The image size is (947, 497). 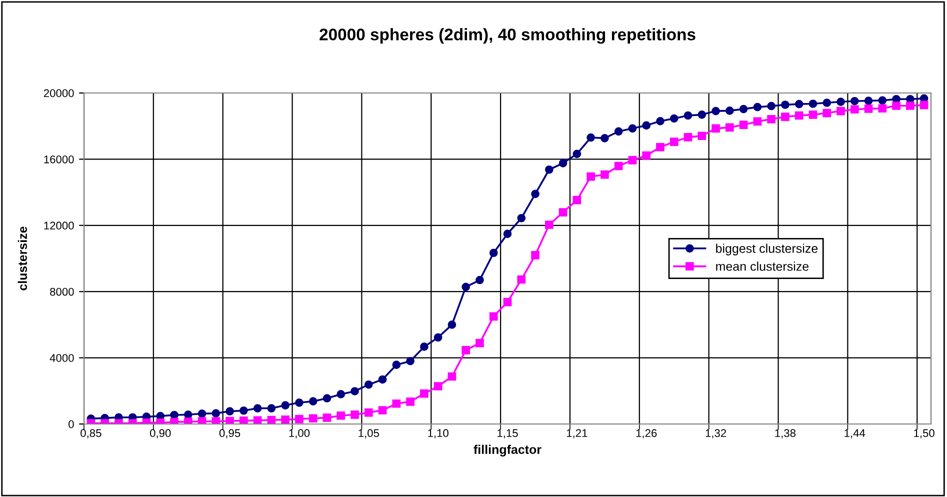 I want to click on x-tick-label: 0,90, so click(x=160, y=433).